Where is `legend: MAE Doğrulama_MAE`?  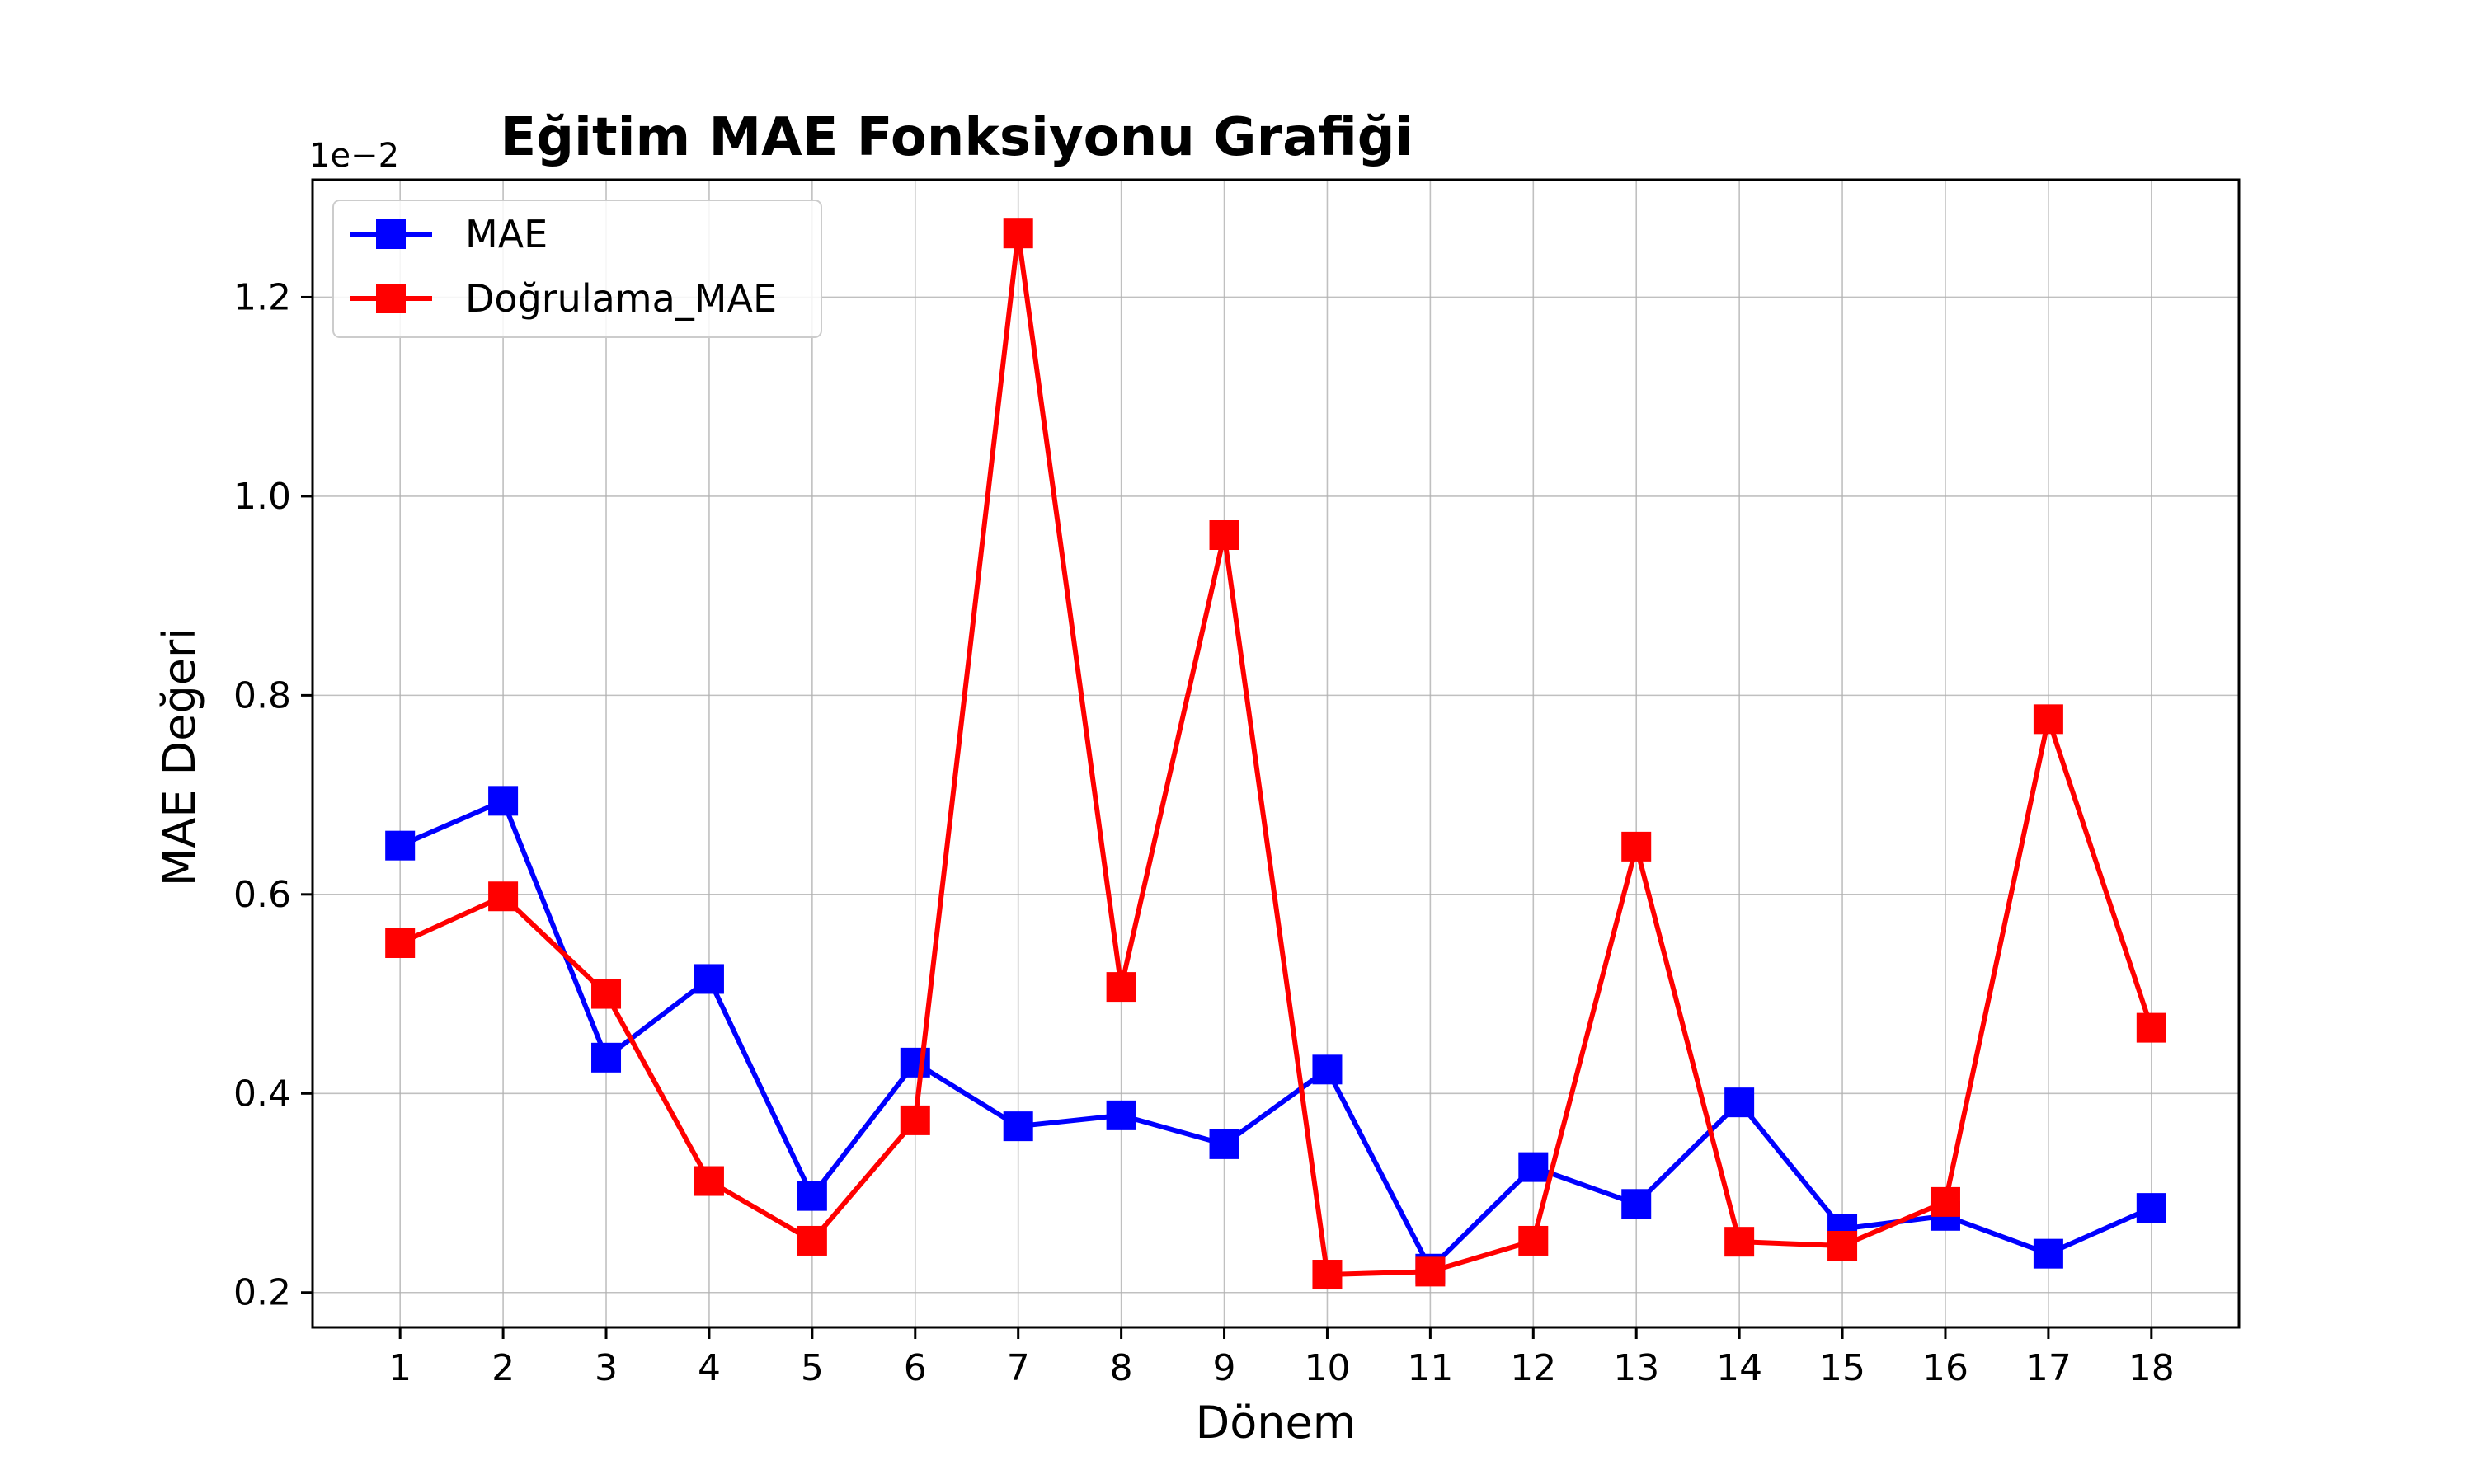
legend: MAE Doğrulama_MAE is located at coordinates (577, 269).